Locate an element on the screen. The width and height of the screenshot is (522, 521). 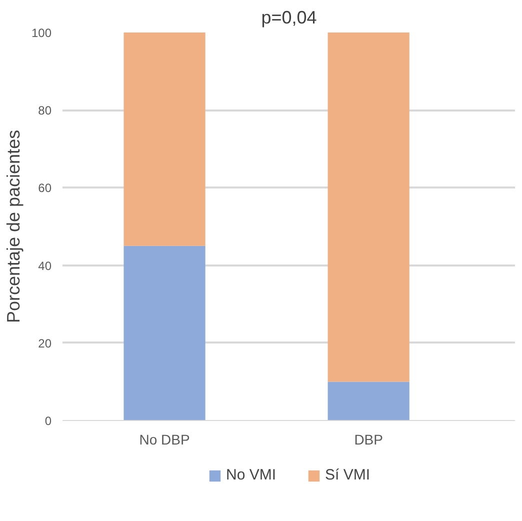
legend-label: No VMI is located at coordinates (251, 475).